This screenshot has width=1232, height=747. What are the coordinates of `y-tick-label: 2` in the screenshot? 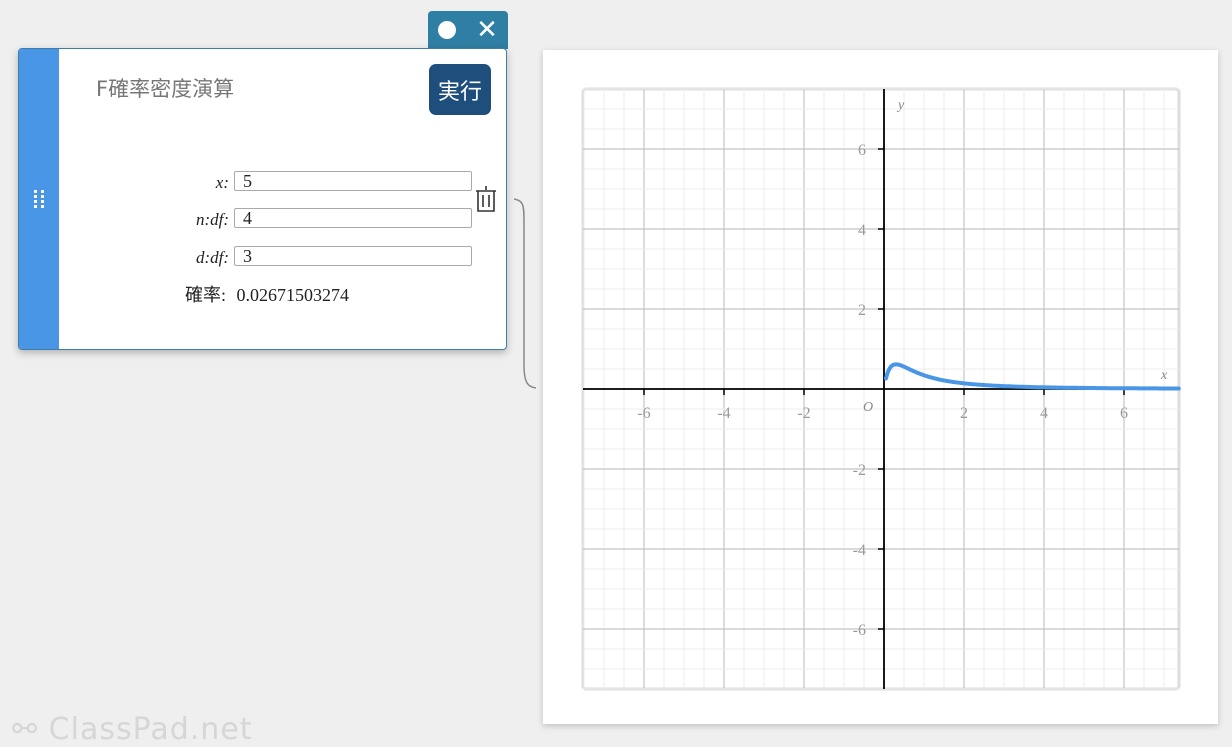 It's located at (862, 310).